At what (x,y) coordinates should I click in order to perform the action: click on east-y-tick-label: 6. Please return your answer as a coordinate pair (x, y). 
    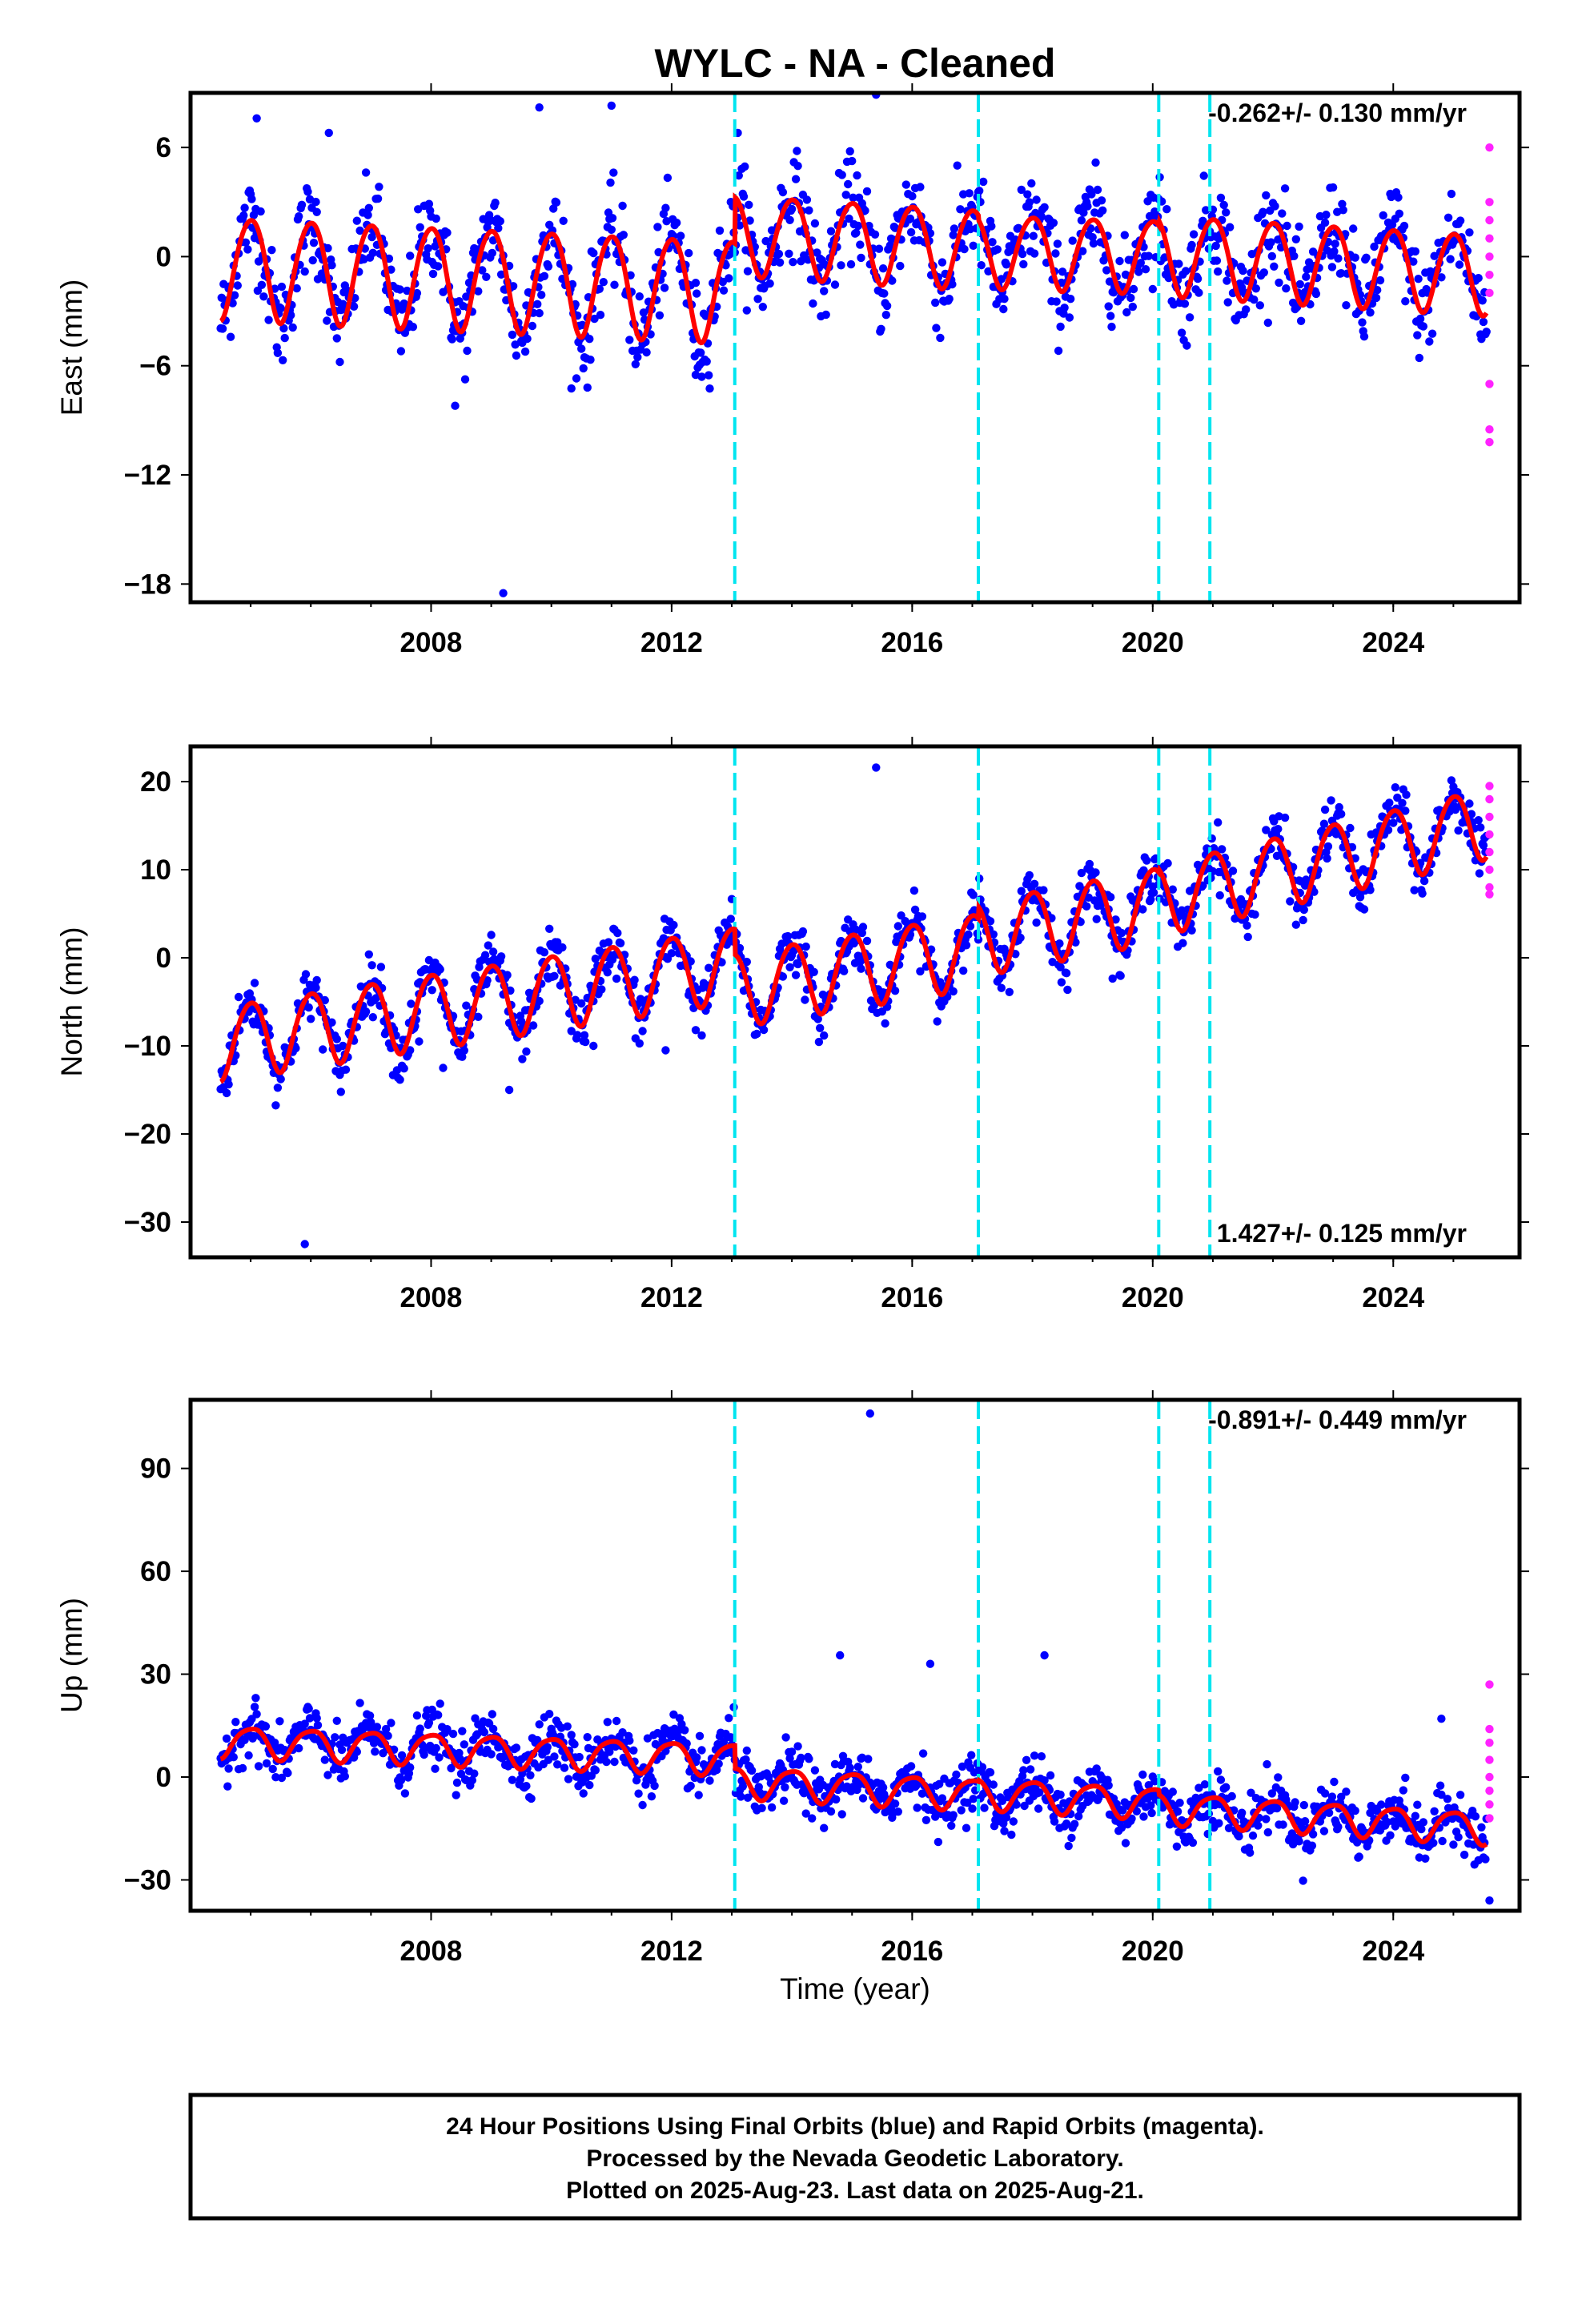
    Looking at the image, I should click on (164, 147).